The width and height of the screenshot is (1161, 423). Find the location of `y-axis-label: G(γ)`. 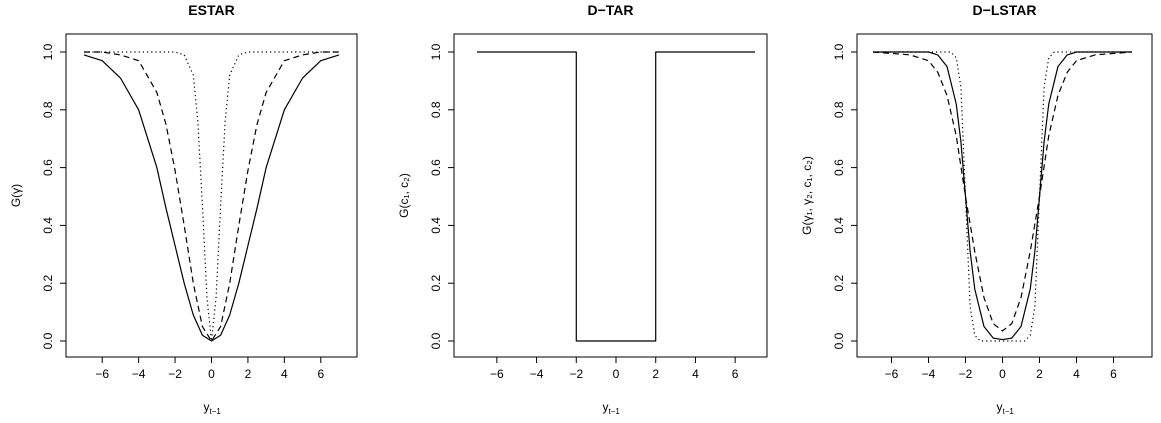

y-axis-label: G(γ) is located at coordinates (16, 195).